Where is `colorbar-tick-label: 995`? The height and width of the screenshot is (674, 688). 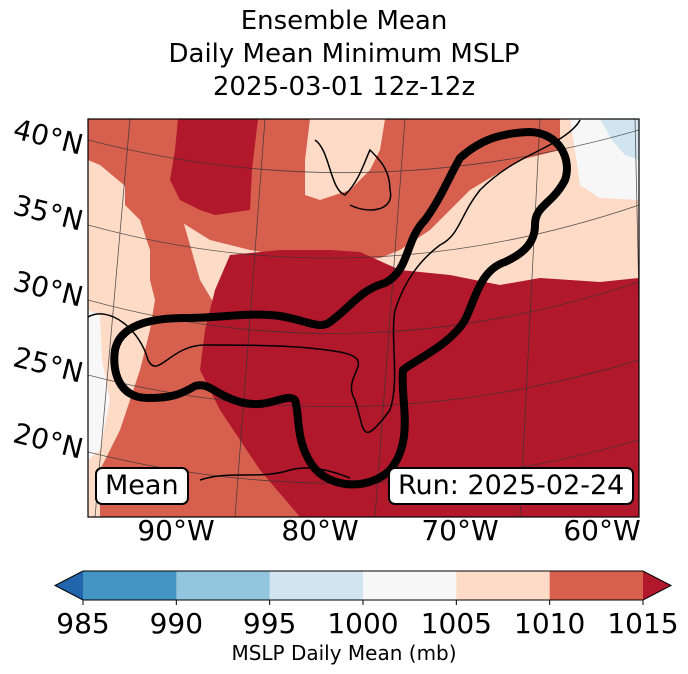 colorbar-tick-label: 995 is located at coordinates (269, 623).